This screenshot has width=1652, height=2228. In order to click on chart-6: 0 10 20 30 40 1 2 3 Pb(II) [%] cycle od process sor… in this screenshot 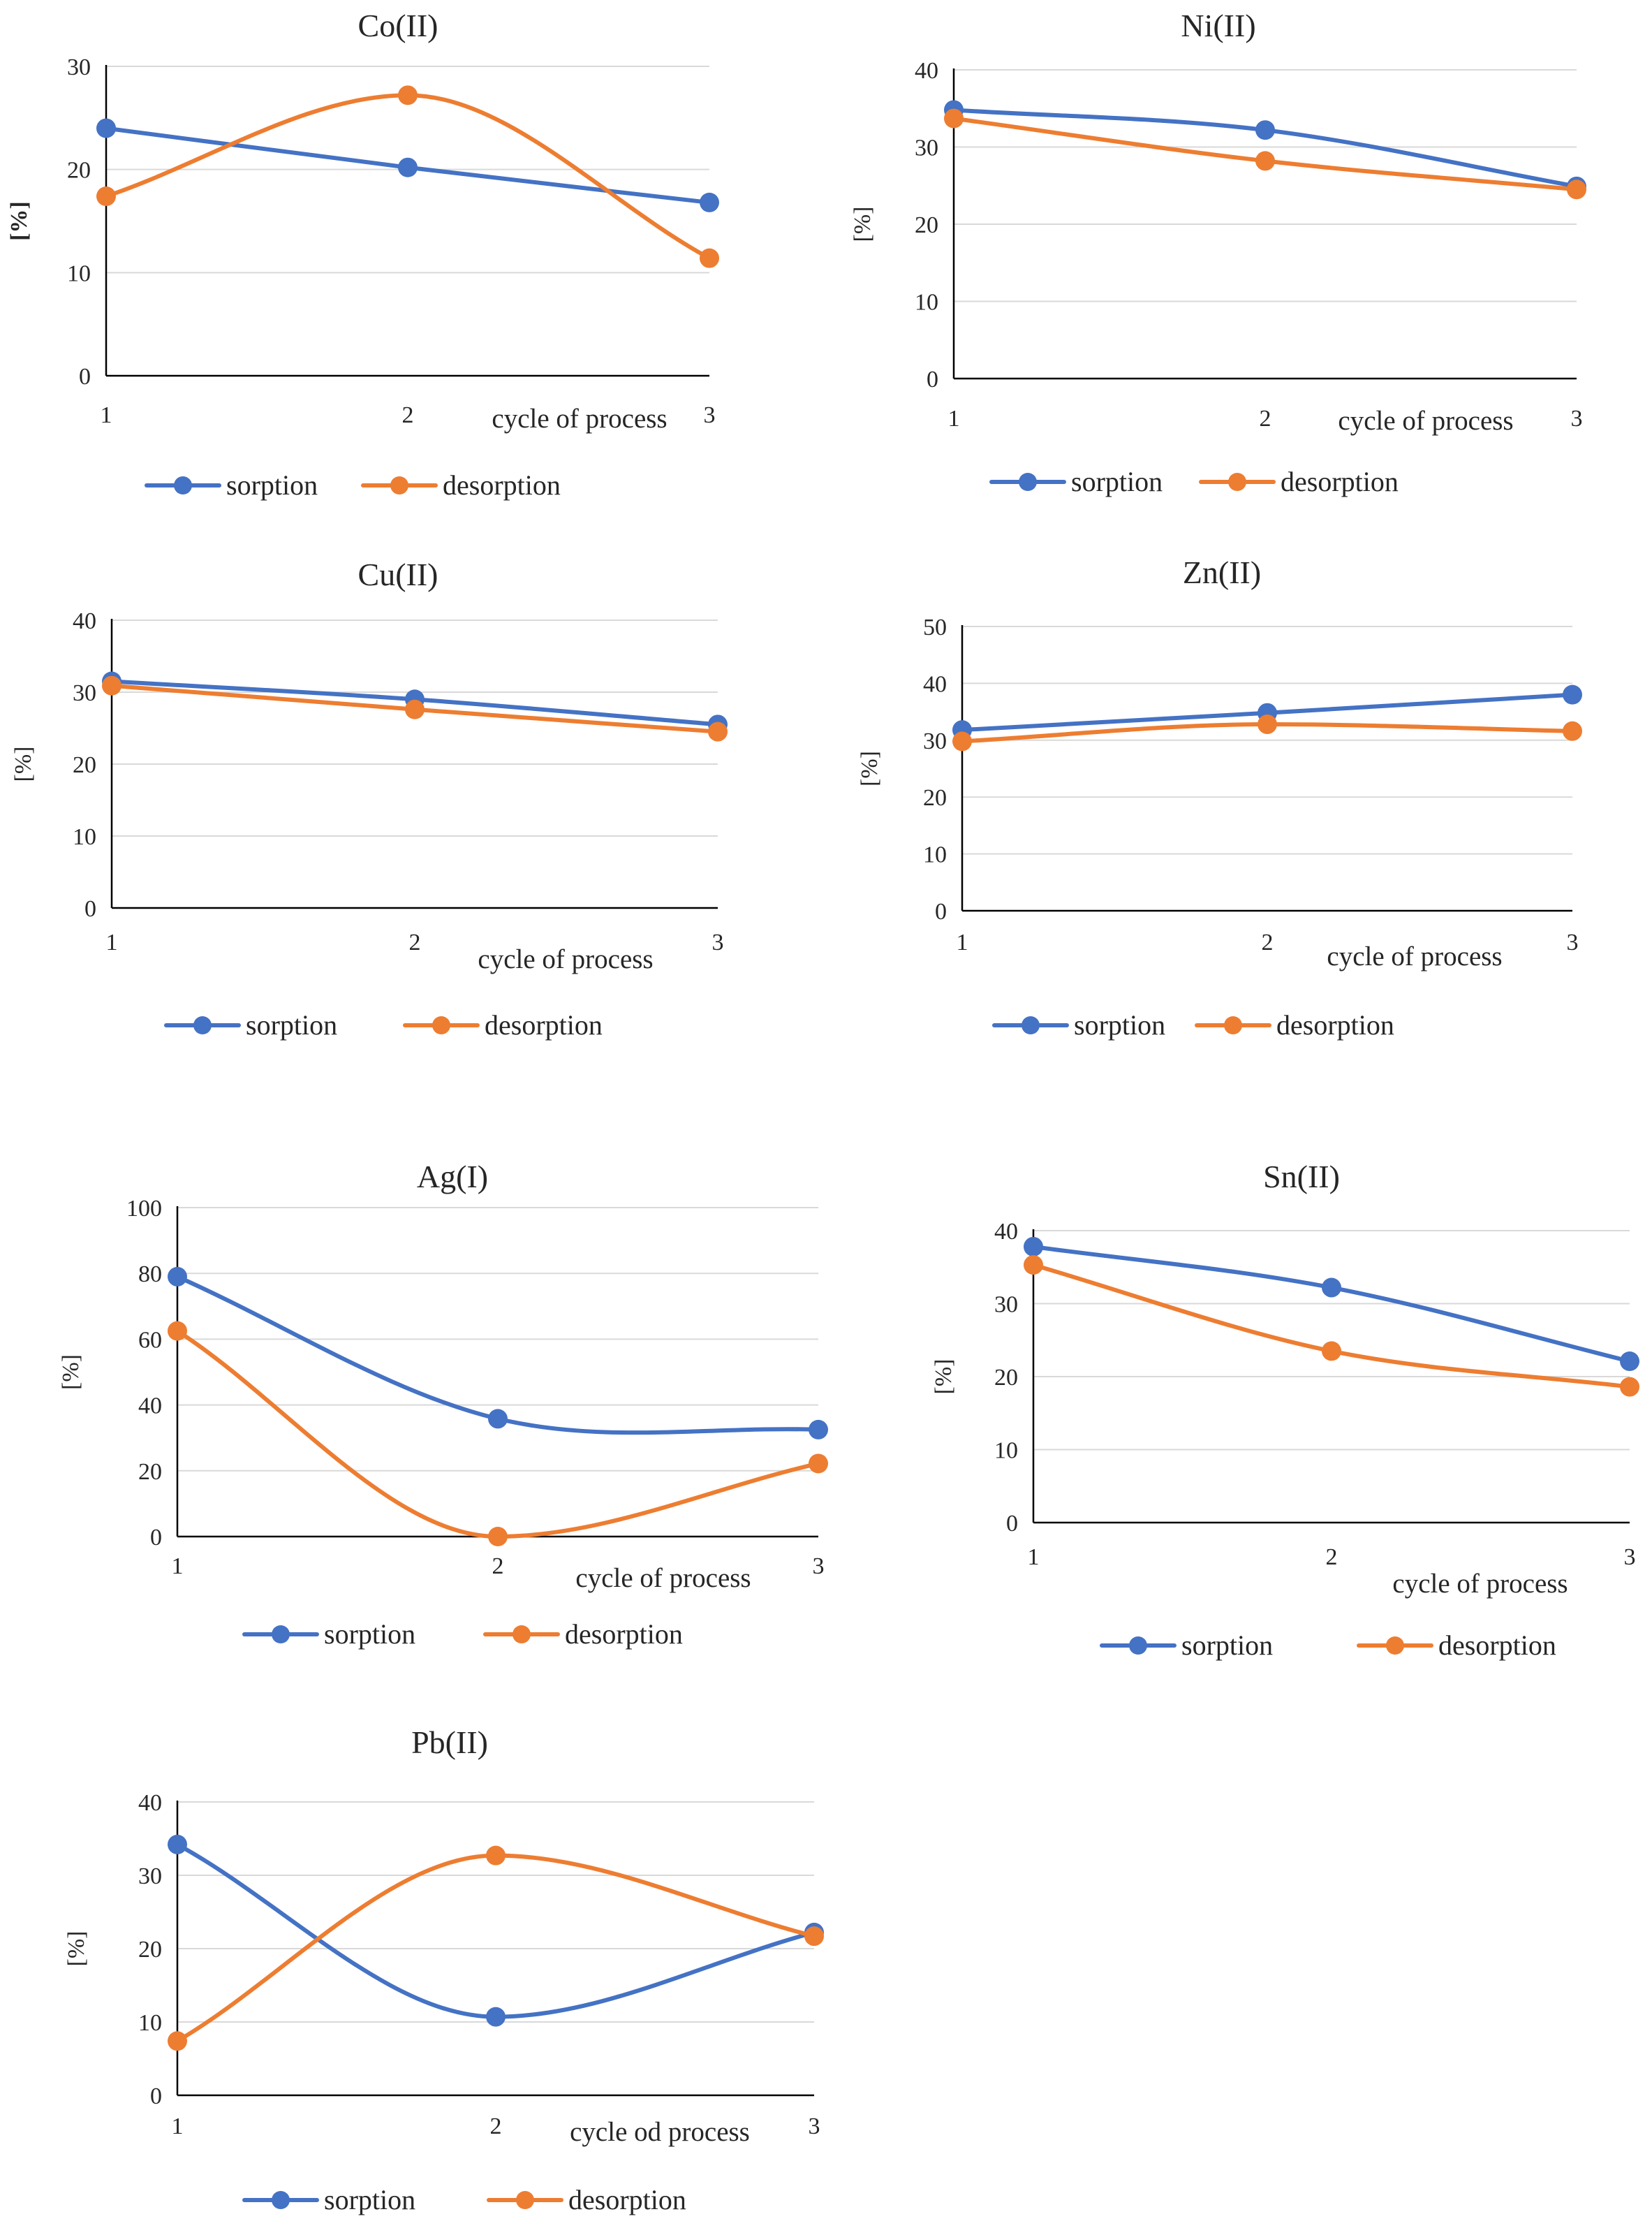, I will do `click(444, 1969)`.